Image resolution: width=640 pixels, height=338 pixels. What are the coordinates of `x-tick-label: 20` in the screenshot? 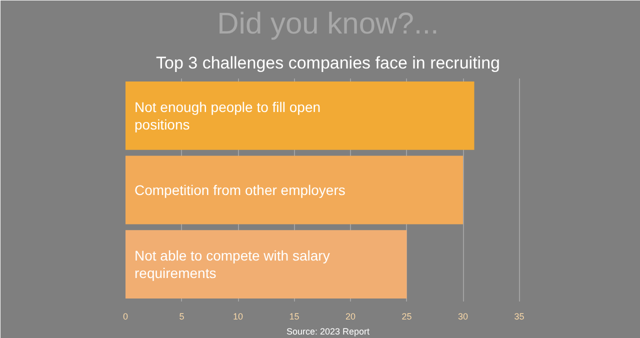 It's located at (350, 317).